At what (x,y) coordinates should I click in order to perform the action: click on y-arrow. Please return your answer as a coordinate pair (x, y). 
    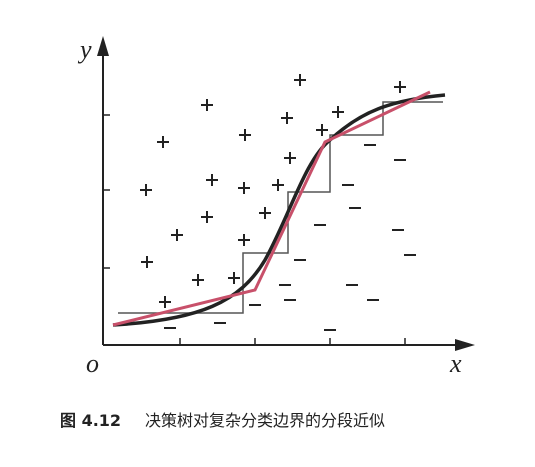
    Looking at the image, I should click on (103, 46).